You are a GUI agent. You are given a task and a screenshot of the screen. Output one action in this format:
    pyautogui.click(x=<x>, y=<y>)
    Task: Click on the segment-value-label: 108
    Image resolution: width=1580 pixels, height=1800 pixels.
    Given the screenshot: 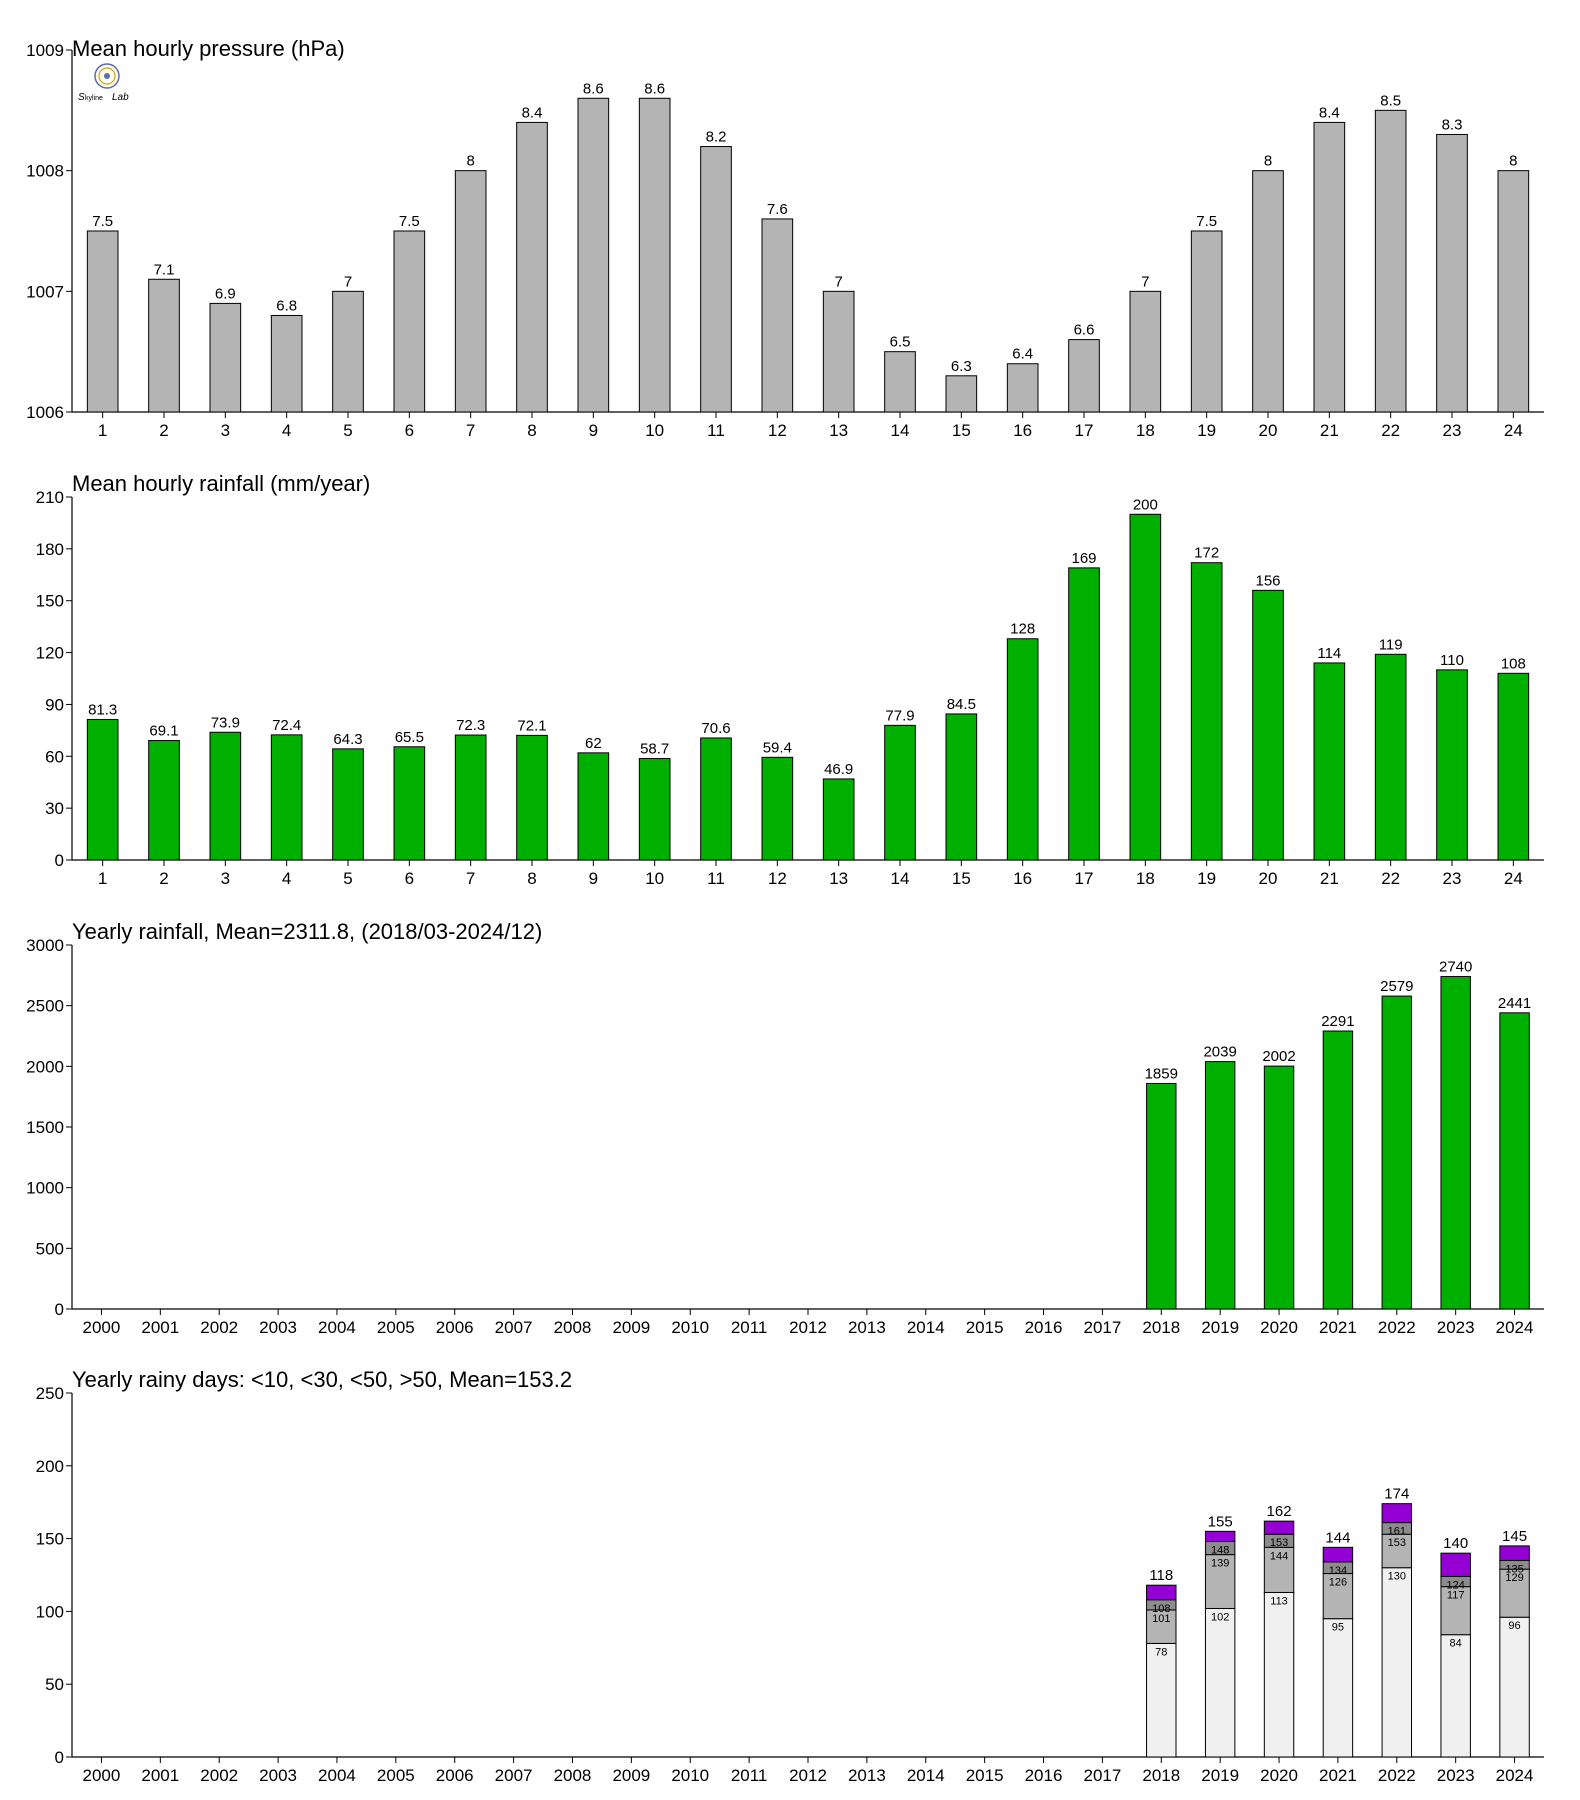 What is the action you would take?
    pyautogui.click(x=1161, y=1609)
    